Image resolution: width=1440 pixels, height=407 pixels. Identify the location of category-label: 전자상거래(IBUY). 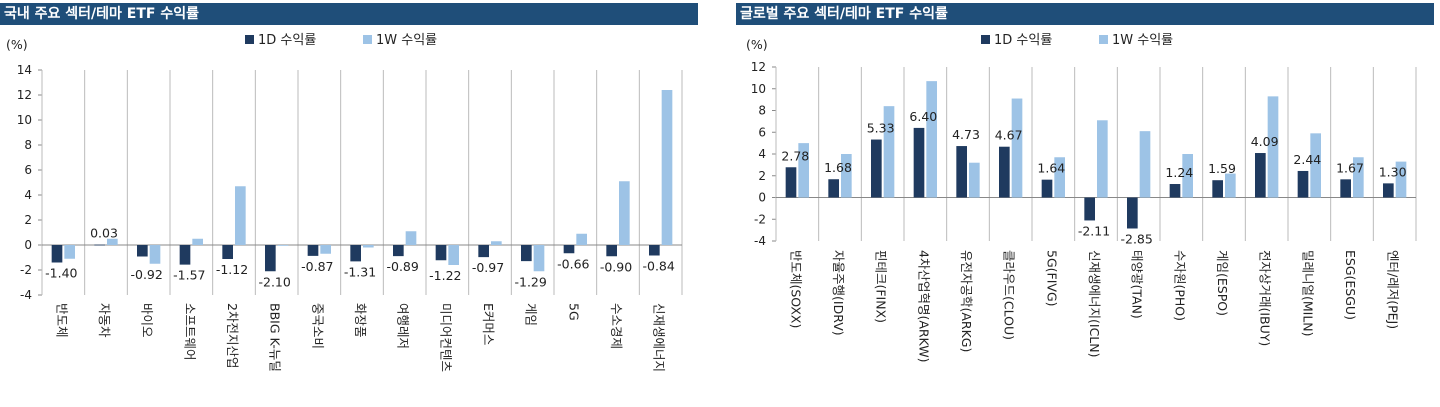
(1265, 298).